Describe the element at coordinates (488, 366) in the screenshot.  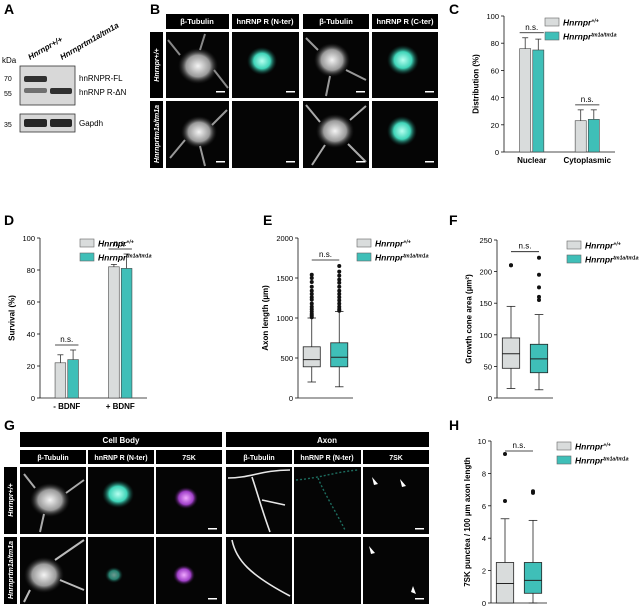
I see `y-tick-label: 50` at that location.